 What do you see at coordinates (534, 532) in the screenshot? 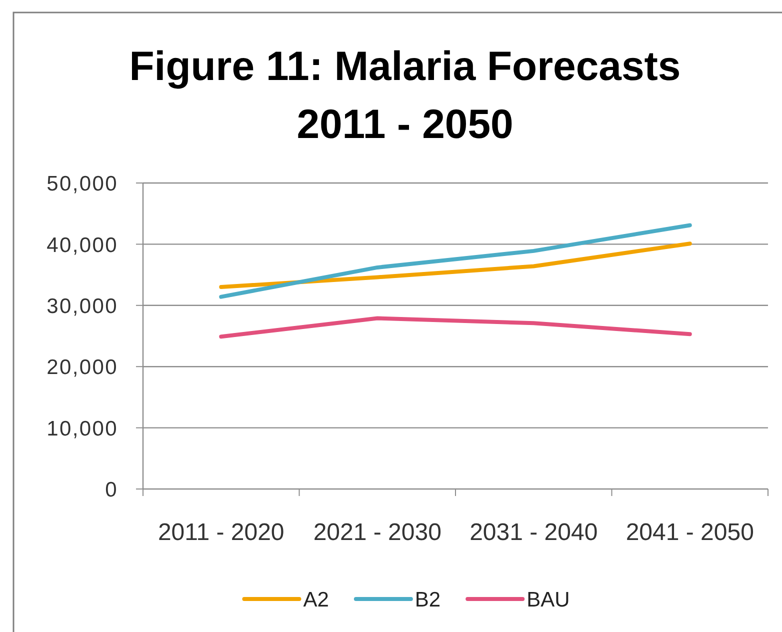
I see `x-tick-label: 2031 - 2040` at bounding box center [534, 532].